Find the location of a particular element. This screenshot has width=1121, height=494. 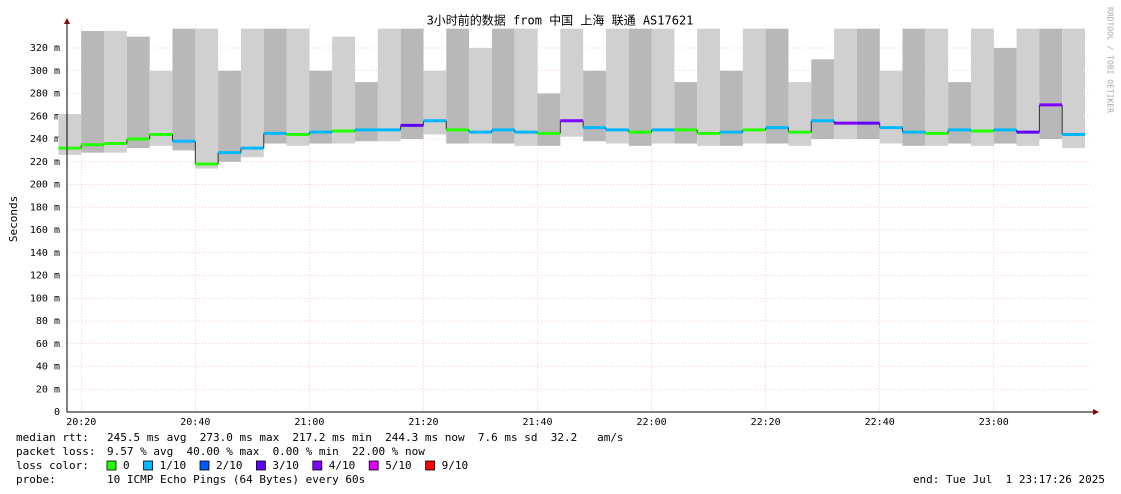

x-tick-label: 23:00 is located at coordinates (994, 422).